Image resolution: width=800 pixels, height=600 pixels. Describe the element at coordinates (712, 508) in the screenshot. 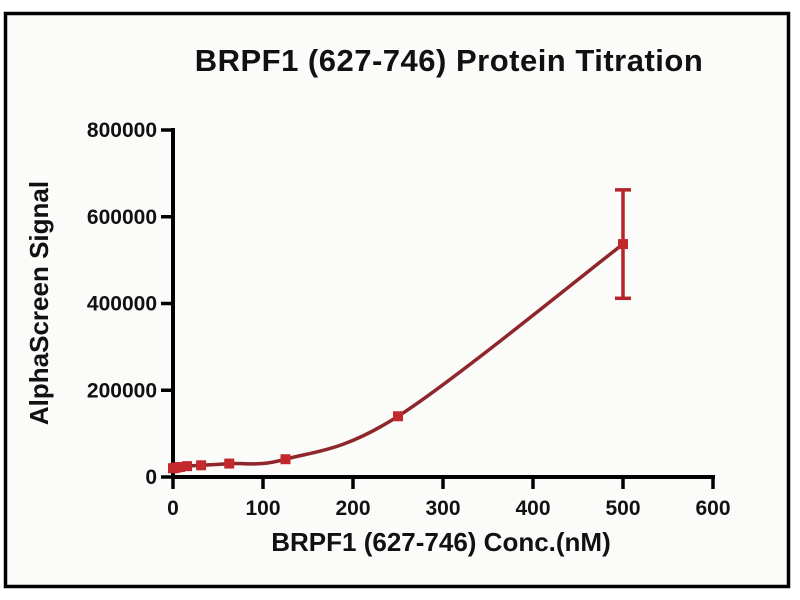

I see `x-tick-label: 600` at that location.